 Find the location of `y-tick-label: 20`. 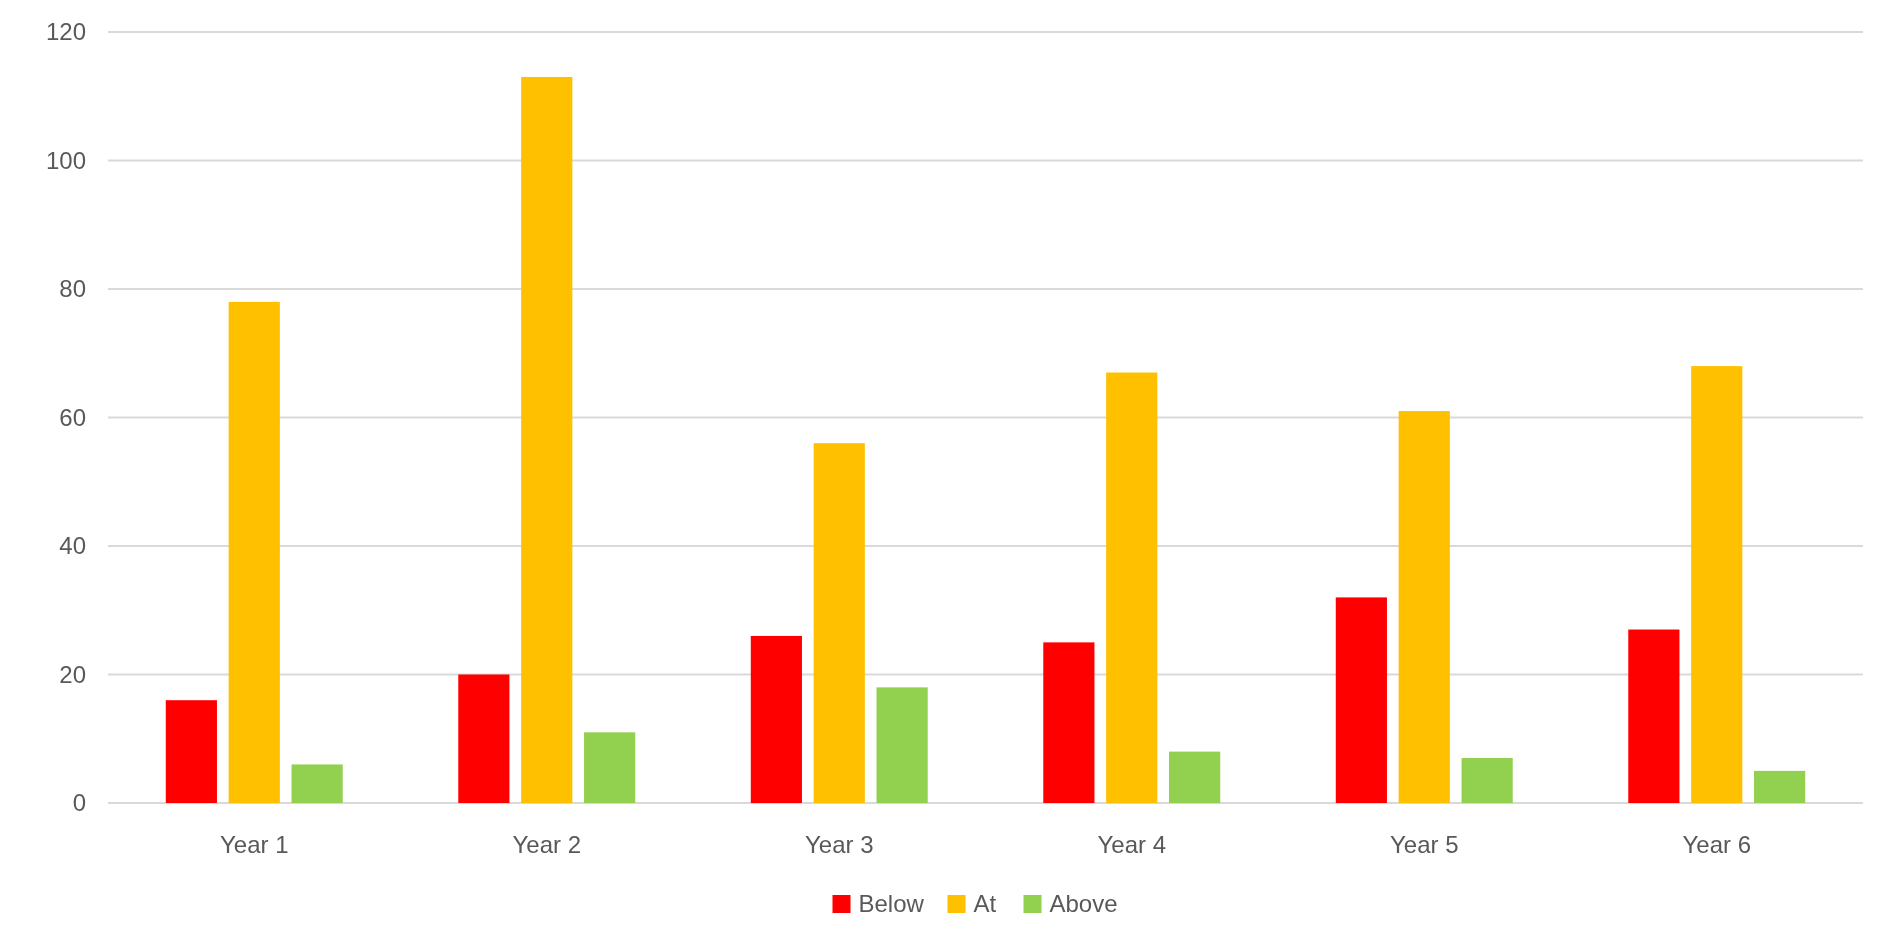

y-tick-label: 20 is located at coordinates (72, 674).